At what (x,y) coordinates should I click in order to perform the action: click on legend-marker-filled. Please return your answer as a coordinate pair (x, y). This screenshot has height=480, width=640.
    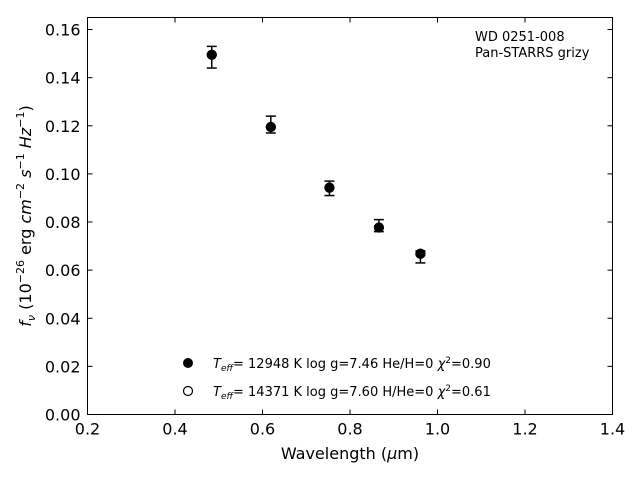
    Looking at the image, I should click on (188, 363).